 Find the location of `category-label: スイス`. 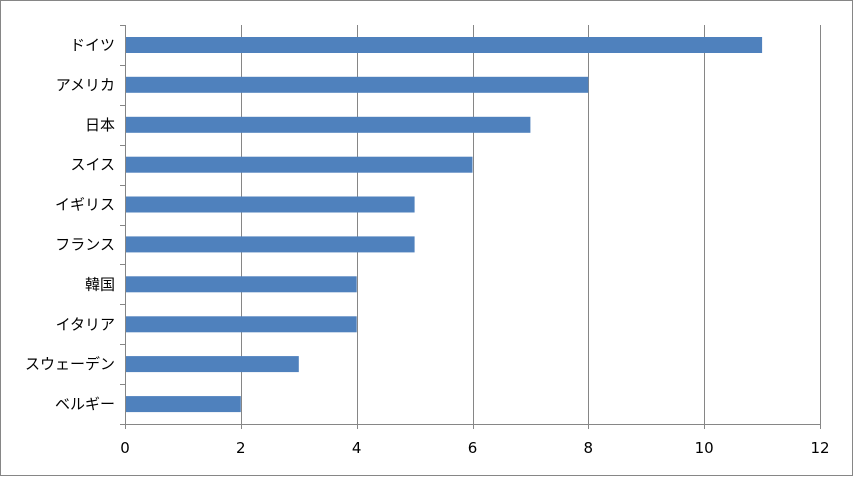

category-label: スイス is located at coordinates (92, 165).